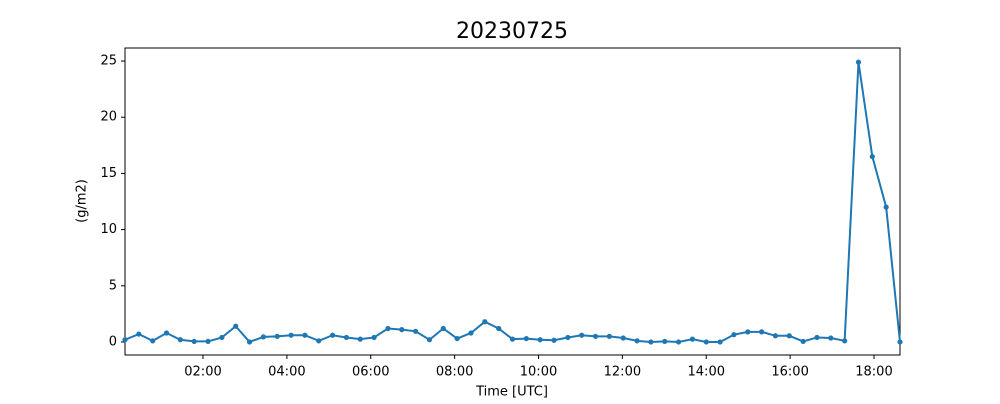 The width and height of the screenshot is (1000, 404). I want to click on x-tick-label: 14:00, so click(706, 372).